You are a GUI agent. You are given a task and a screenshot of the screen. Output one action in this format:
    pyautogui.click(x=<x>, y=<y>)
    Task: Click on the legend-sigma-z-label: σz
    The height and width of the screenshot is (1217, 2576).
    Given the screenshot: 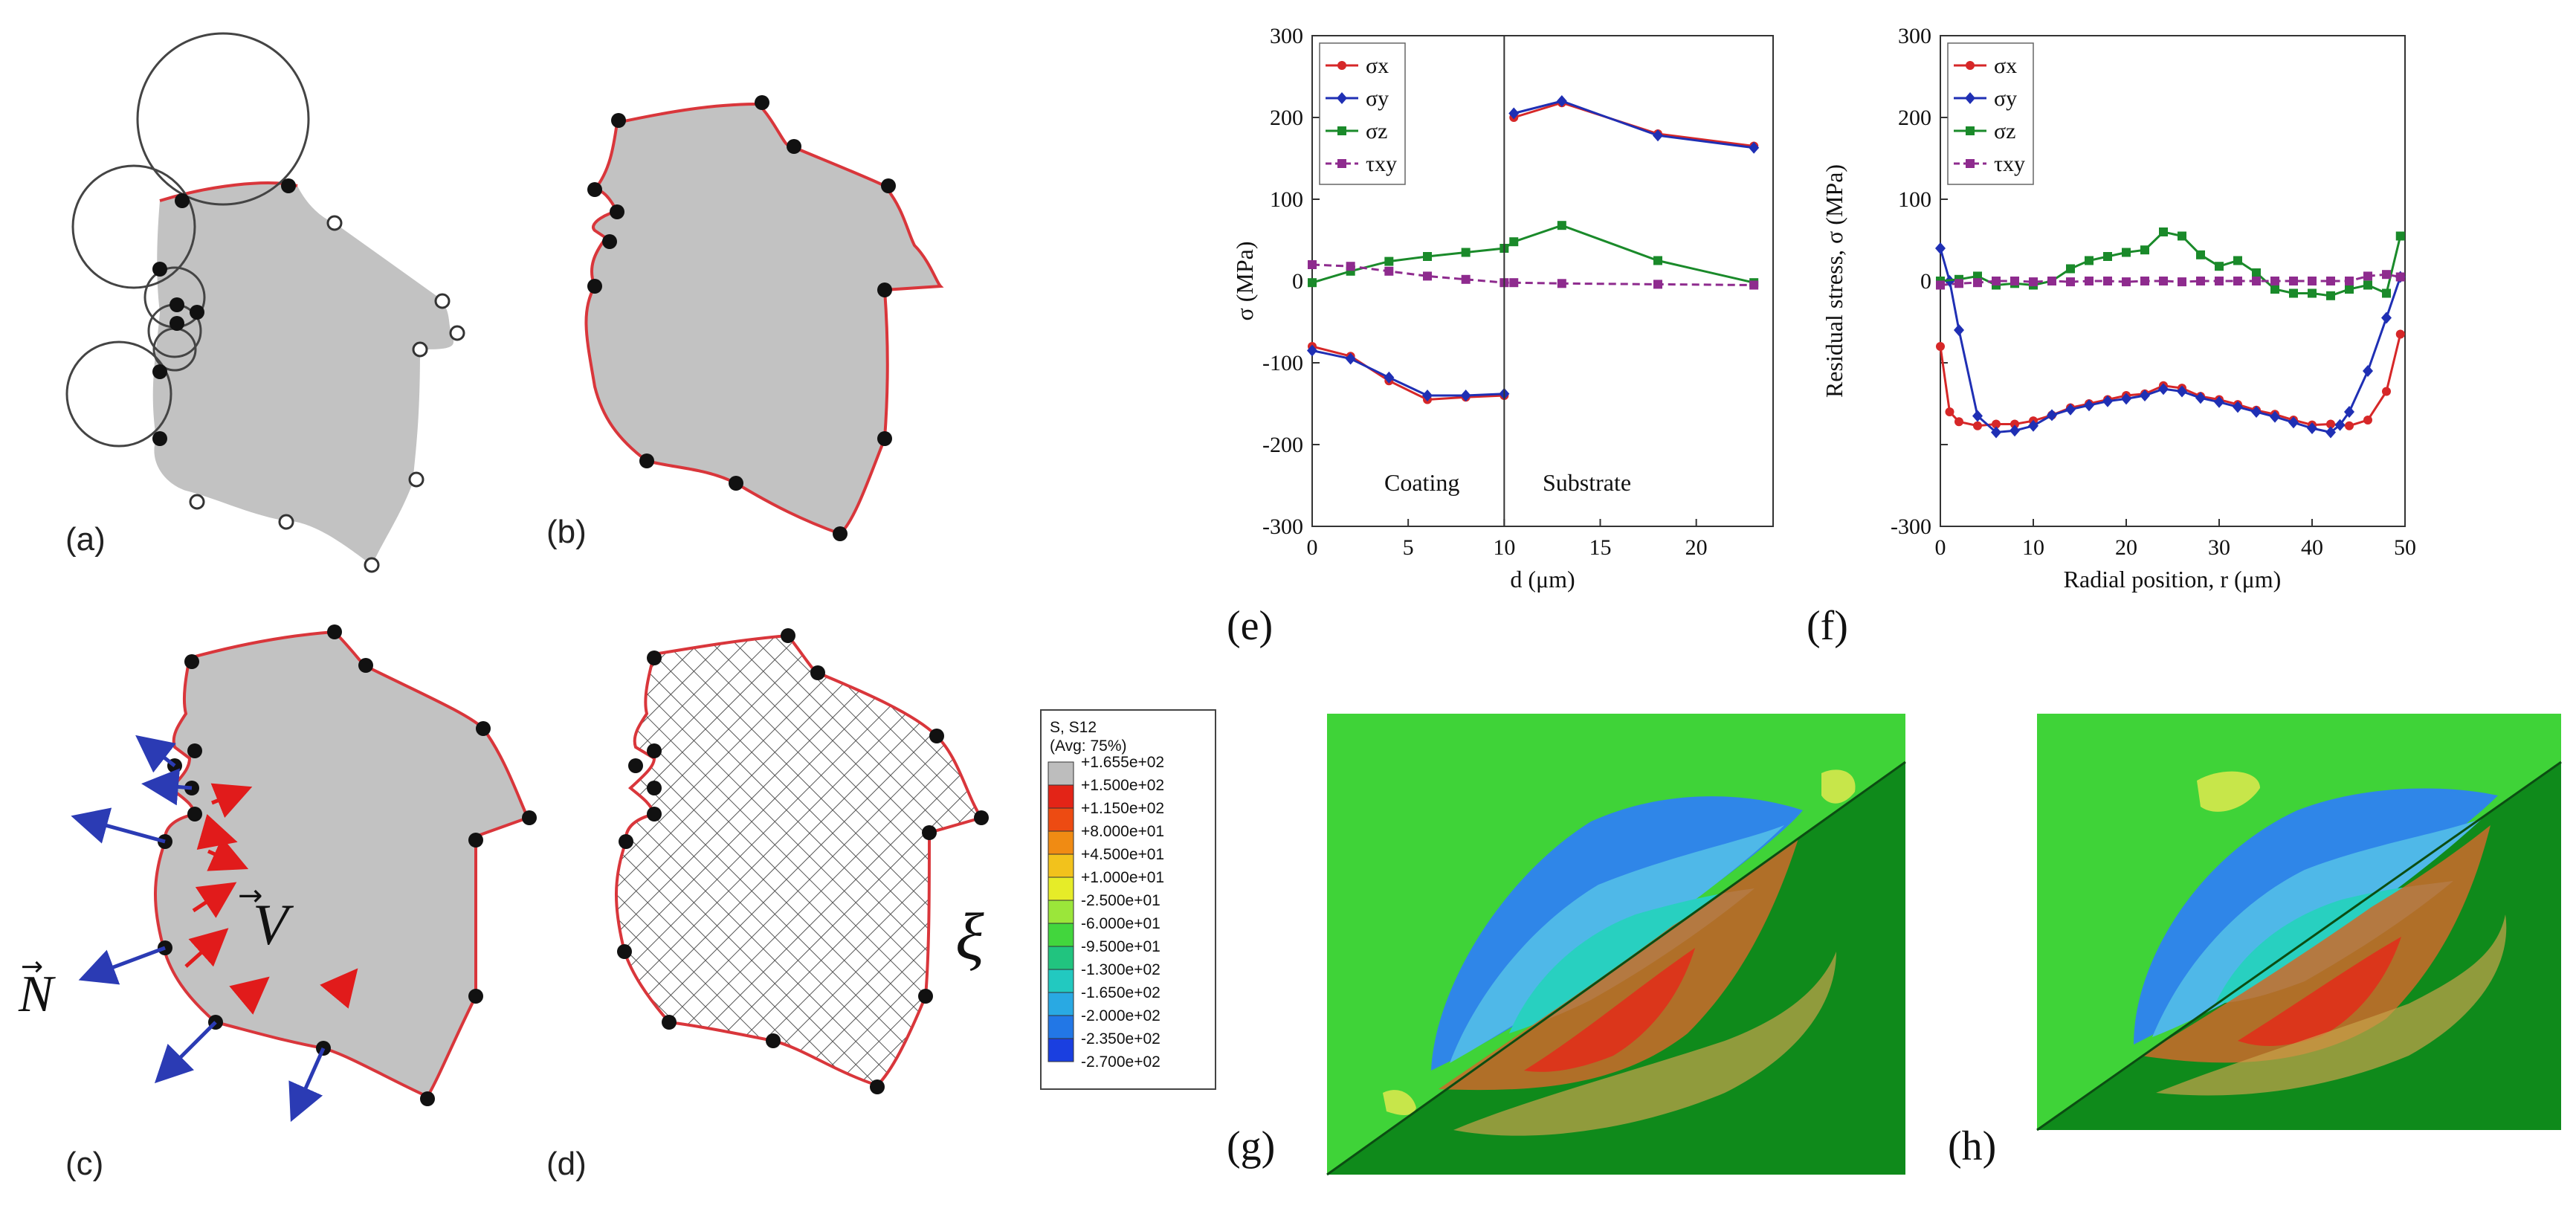 What is the action you would take?
    pyautogui.click(x=2005, y=131)
    